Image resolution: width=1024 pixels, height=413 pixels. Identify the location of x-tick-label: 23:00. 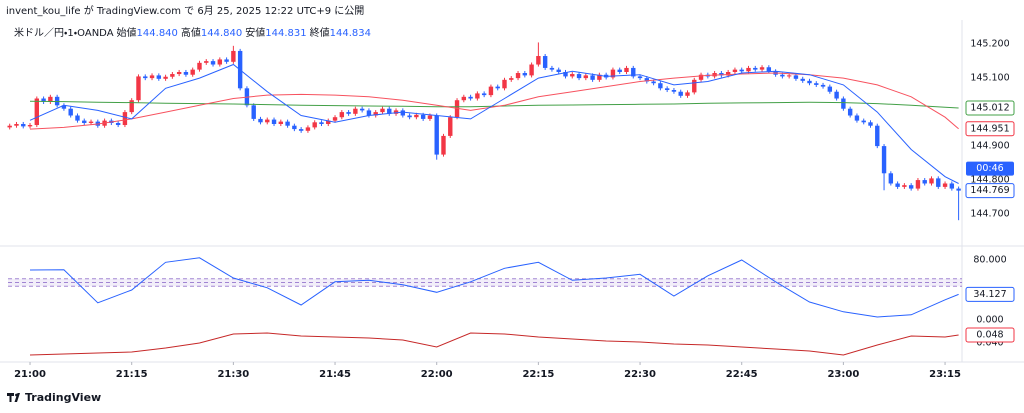
(843, 374).